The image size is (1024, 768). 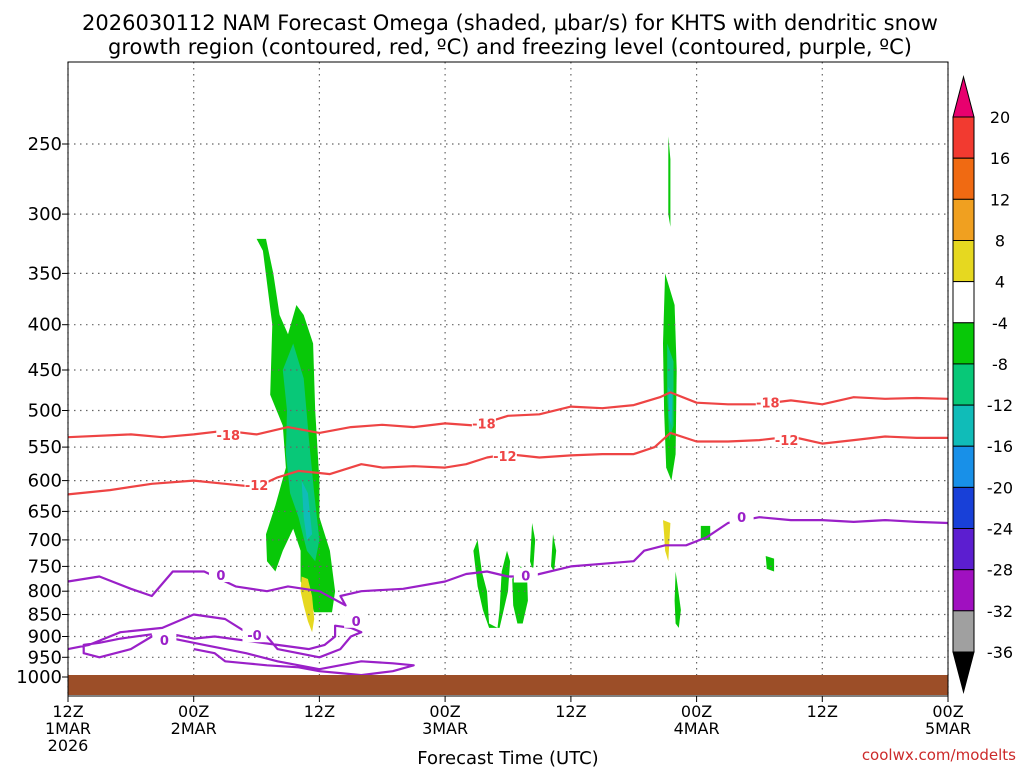 What do you see at coordinates (45, 447) in the screenshot?
I see `y-tick-label: 550` at bounding box center [45, 447].